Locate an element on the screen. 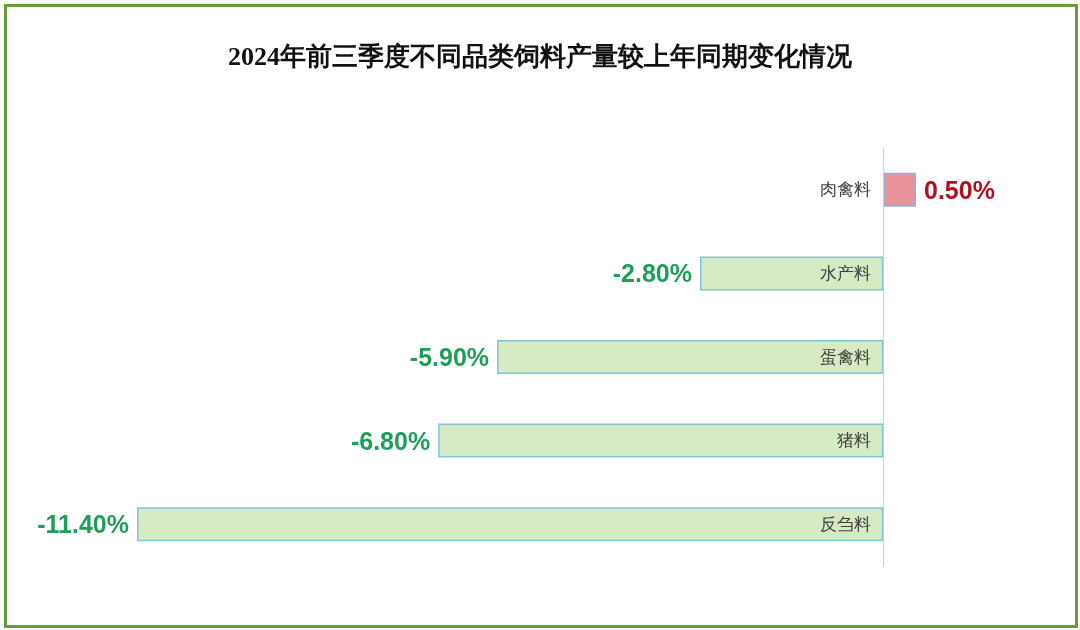 The width and height of the screenshot is (1080, 630). data-label: -11.40% is located at coordinates (83, 524).